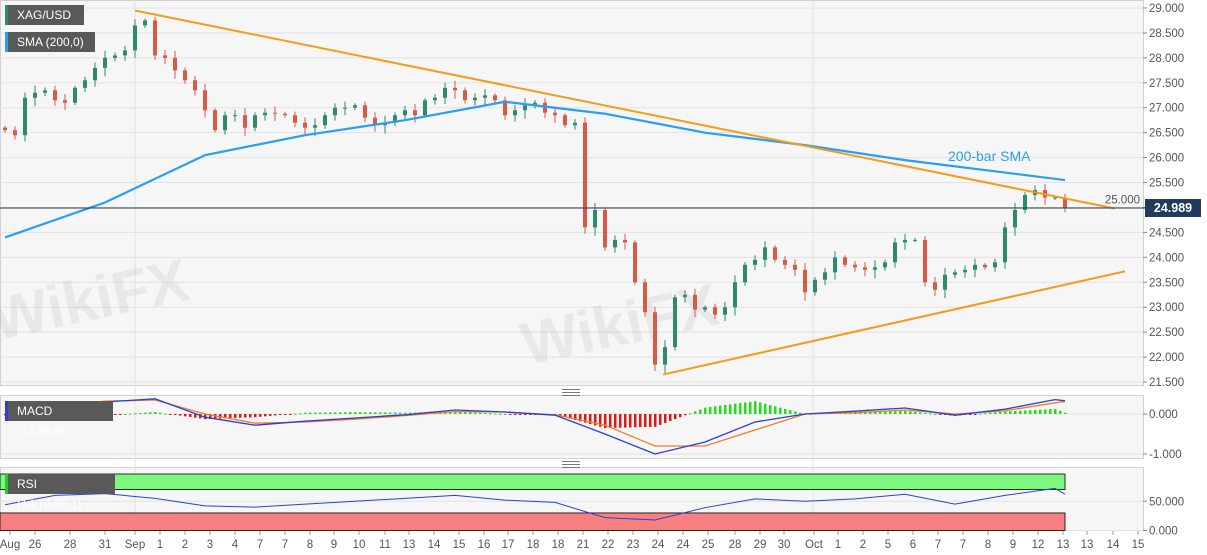  I want to click on macd-resize-handle, so click(571, 392).